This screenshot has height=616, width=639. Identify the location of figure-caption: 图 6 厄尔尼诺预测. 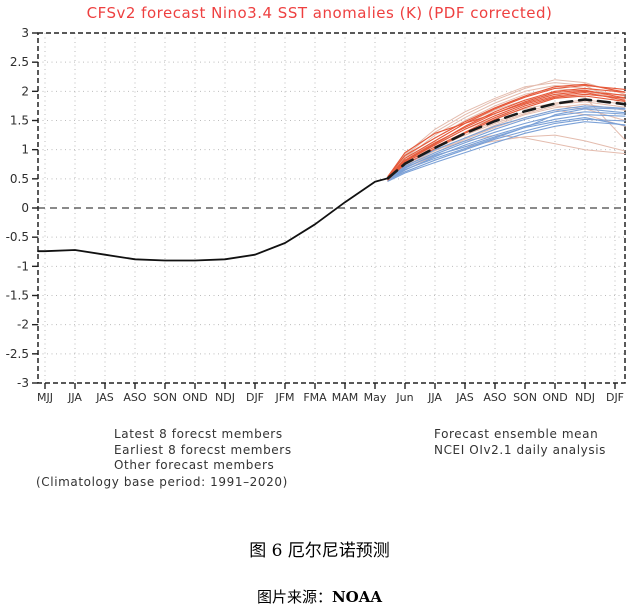
(319, 551).